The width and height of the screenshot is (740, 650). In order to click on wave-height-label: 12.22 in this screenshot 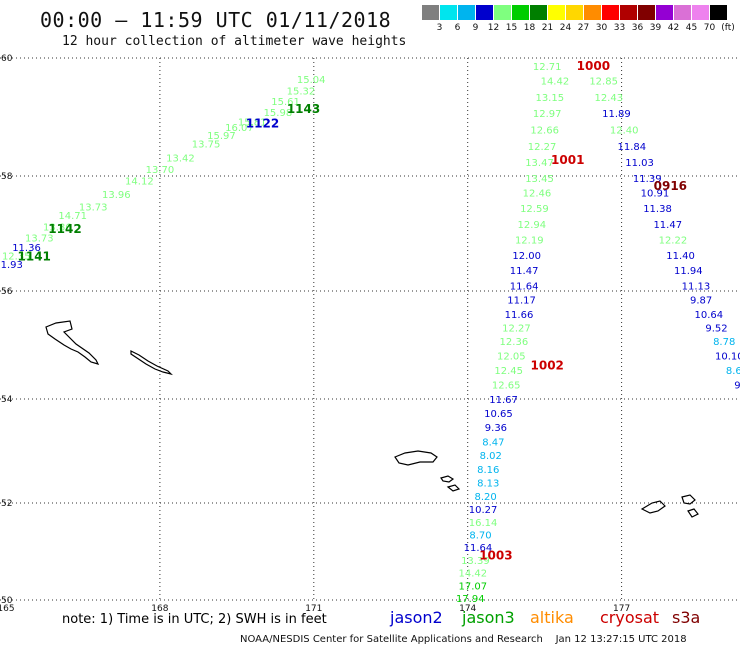, I will do `click(673, 240)`.